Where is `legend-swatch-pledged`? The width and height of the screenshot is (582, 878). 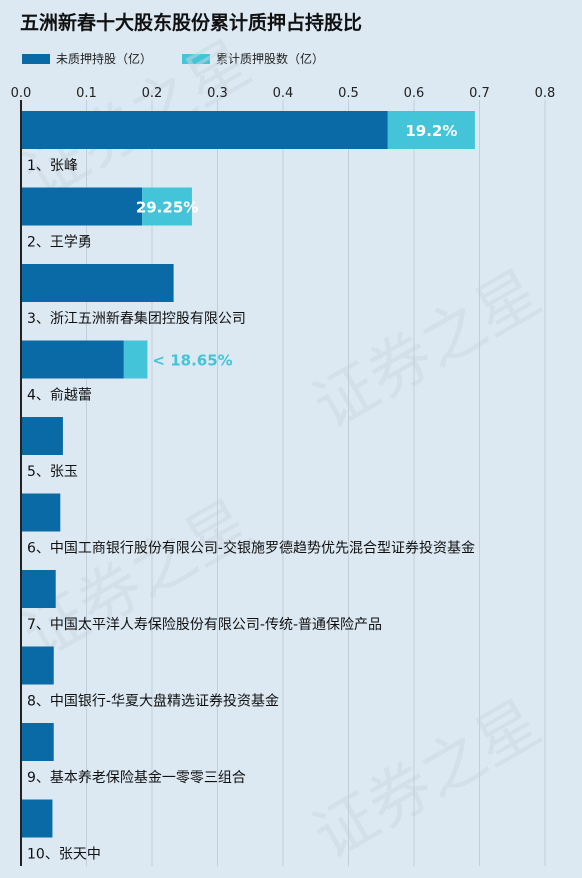
legend-swatch-pledged is located at coordinates (196, 59).